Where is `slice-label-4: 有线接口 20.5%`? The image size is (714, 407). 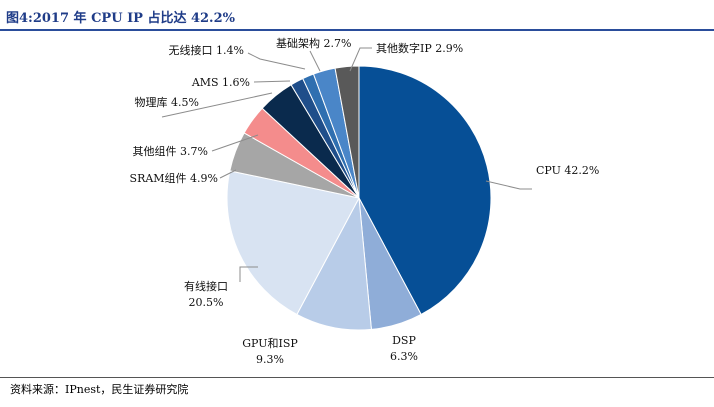
slice-label-4: 有线接口 20.5% is located at coordinates (206, 294).